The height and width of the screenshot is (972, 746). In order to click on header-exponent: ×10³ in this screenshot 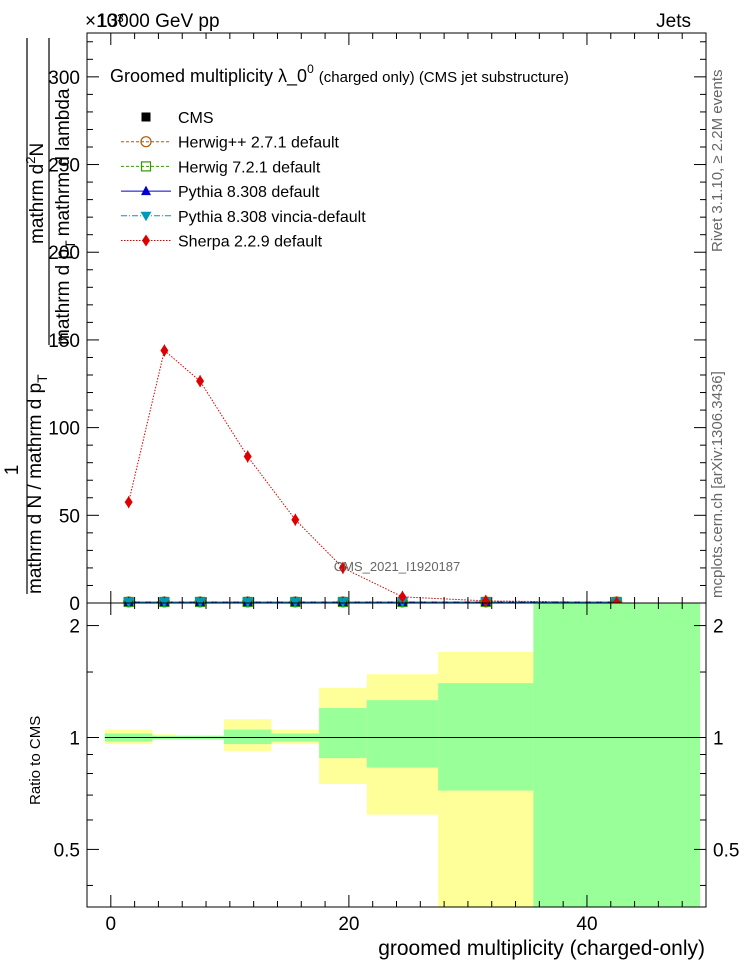, I will do `click(104, 21)`.